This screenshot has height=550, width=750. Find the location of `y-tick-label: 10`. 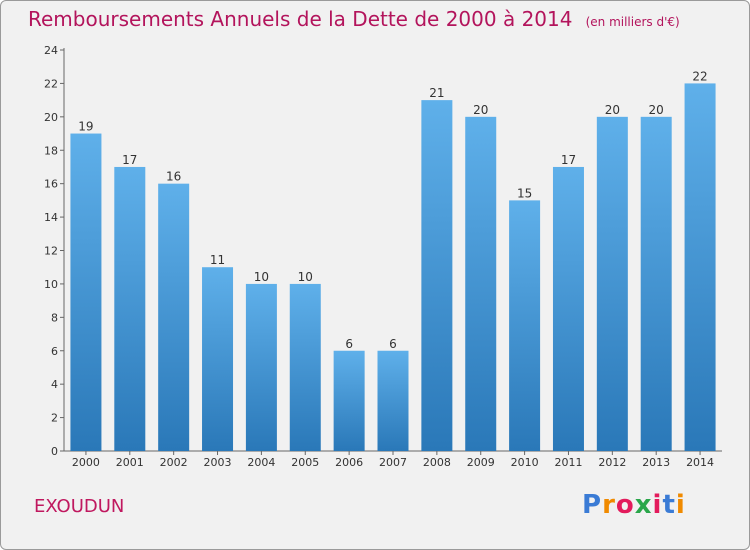

y-tick-label: 10 is located at coordinates (51, 284).